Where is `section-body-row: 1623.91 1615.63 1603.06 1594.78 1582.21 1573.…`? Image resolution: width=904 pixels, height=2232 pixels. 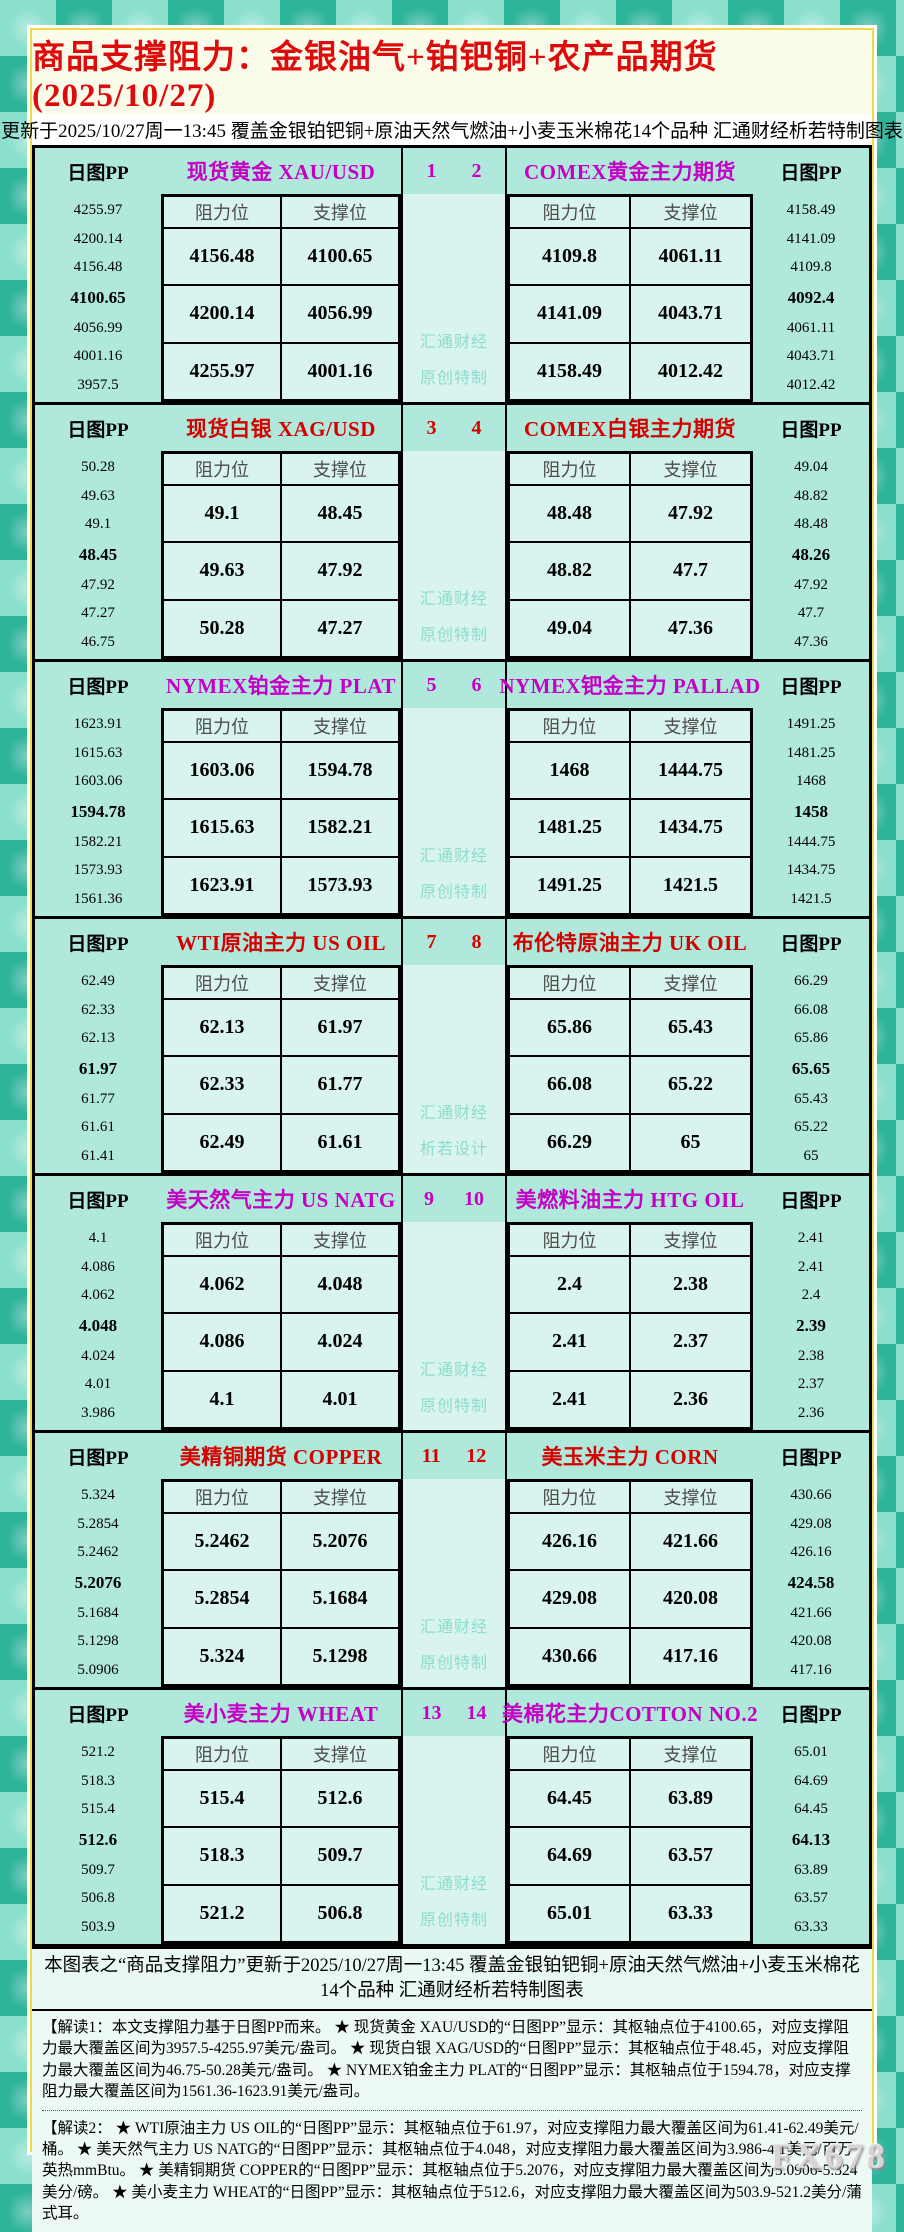 section-body-row: 1623.91 1615.63 1603.06 1594.78 1582.21 1573.… is located at coordinates (452, 812).